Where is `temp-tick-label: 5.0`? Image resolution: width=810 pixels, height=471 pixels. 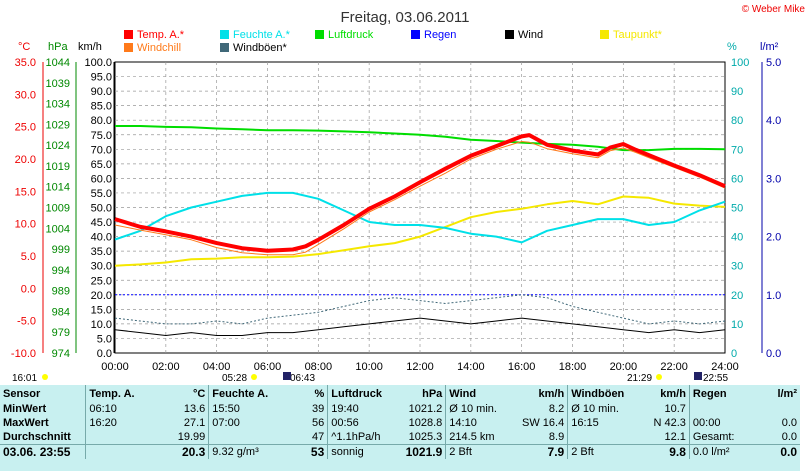
temp-tick-label: 5.0 is located at coordinates (28, 257).